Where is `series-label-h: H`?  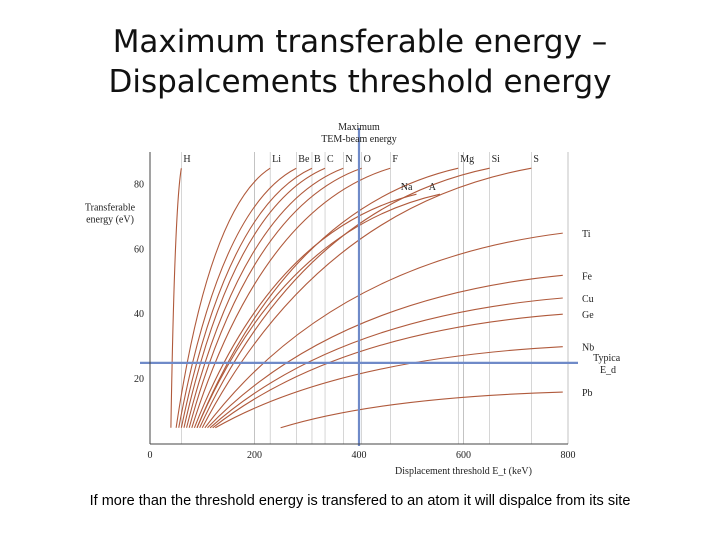
series-label-h: H is located at coordinates (186, 159).